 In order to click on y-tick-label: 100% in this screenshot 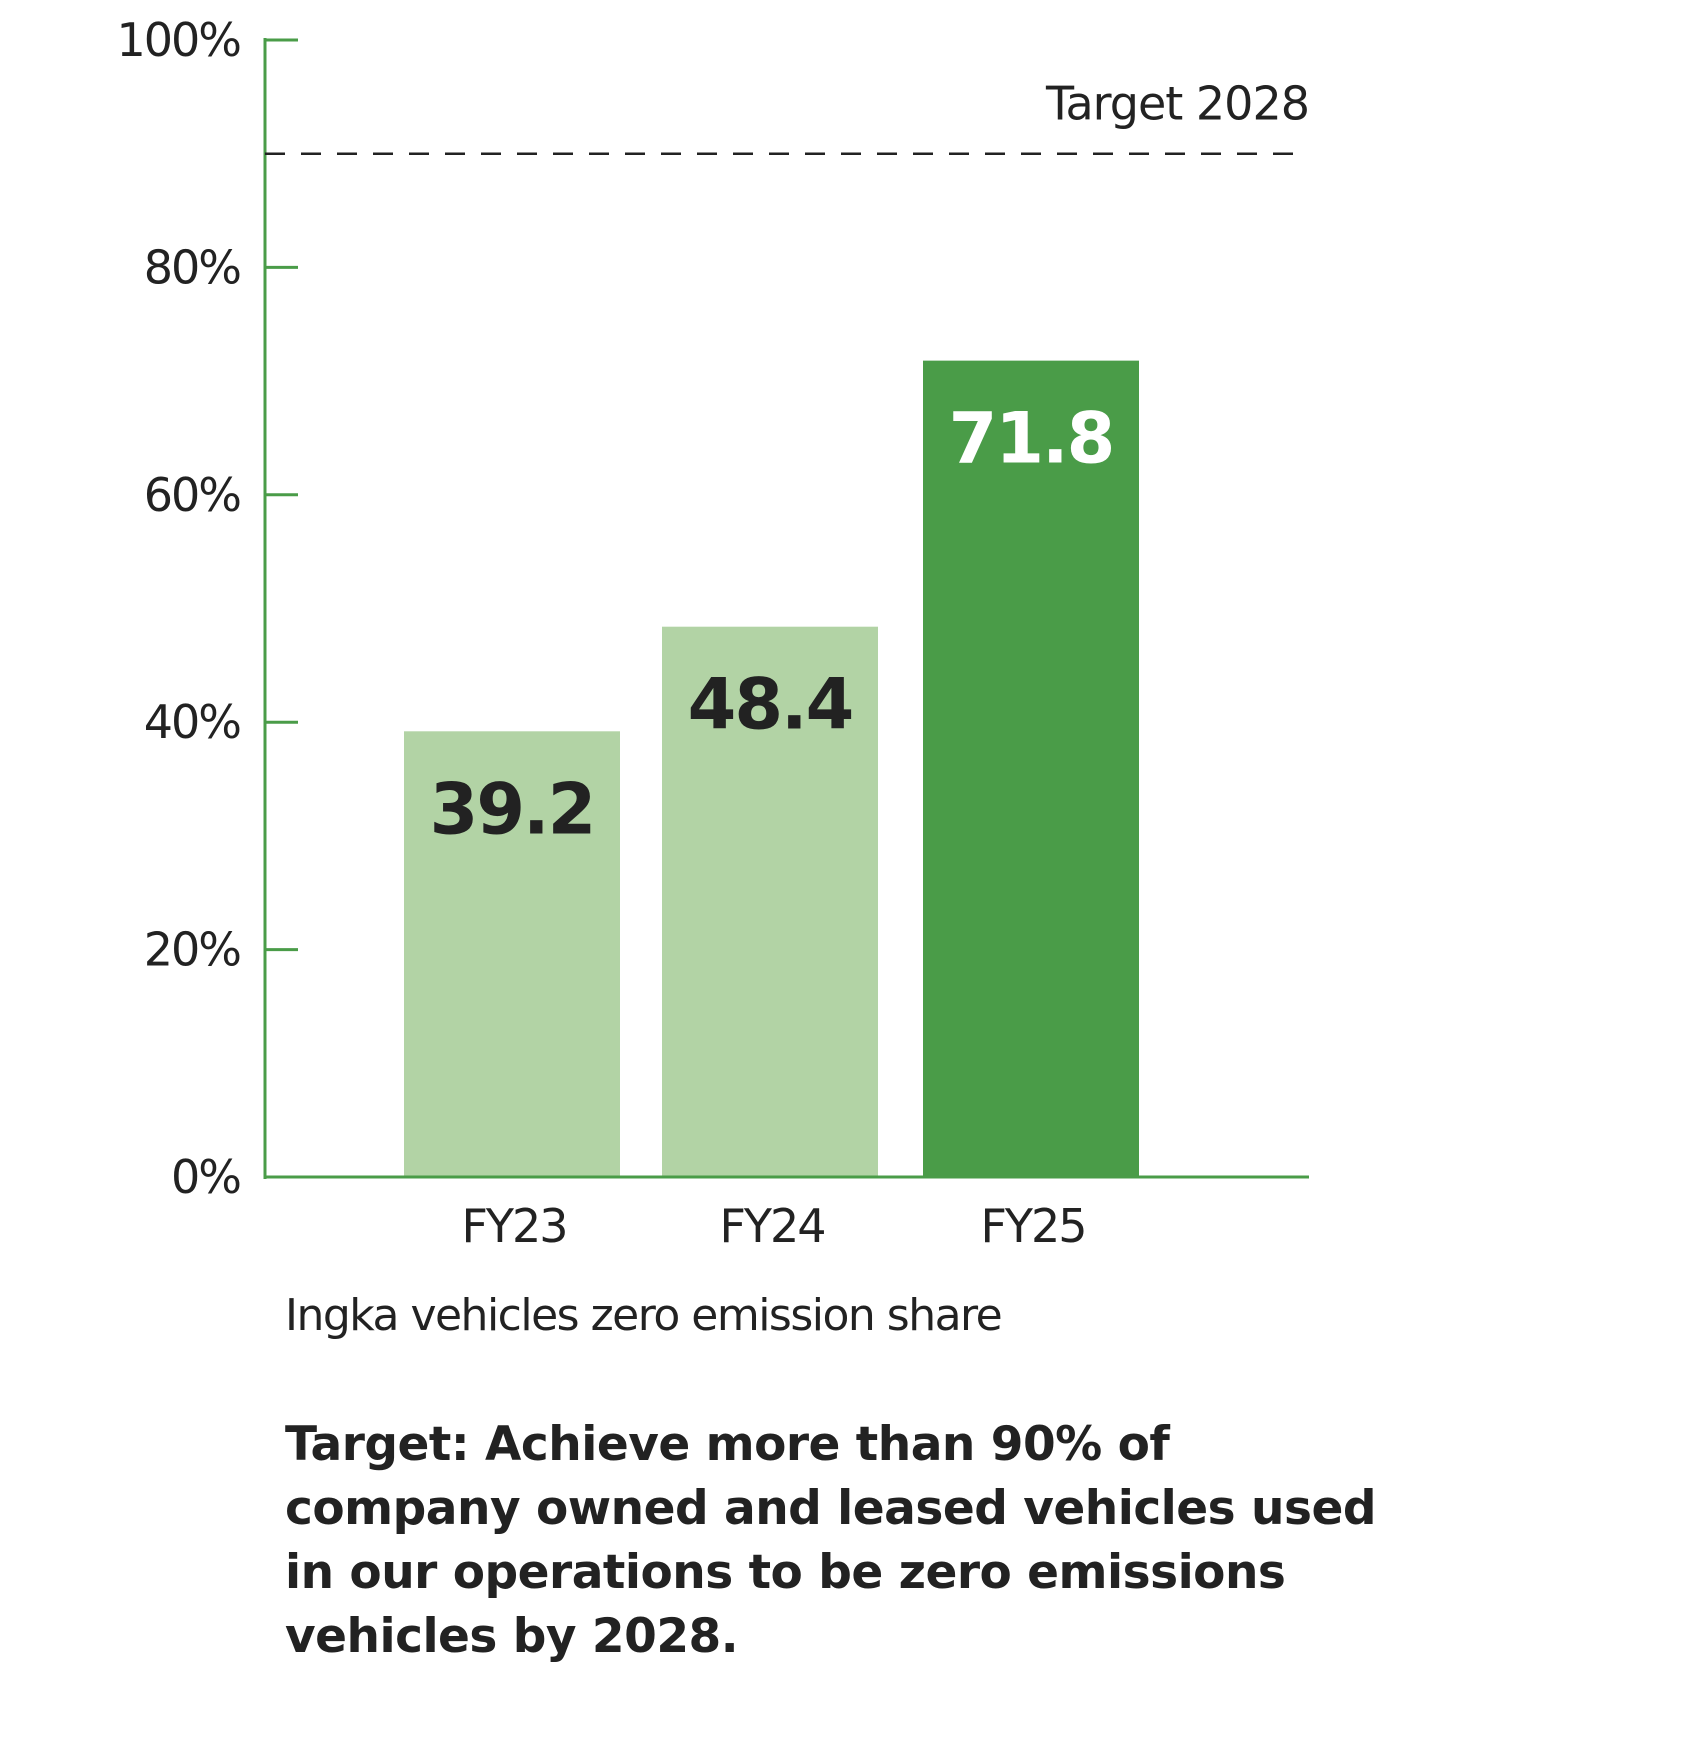, I will do `click(178, 40)`.